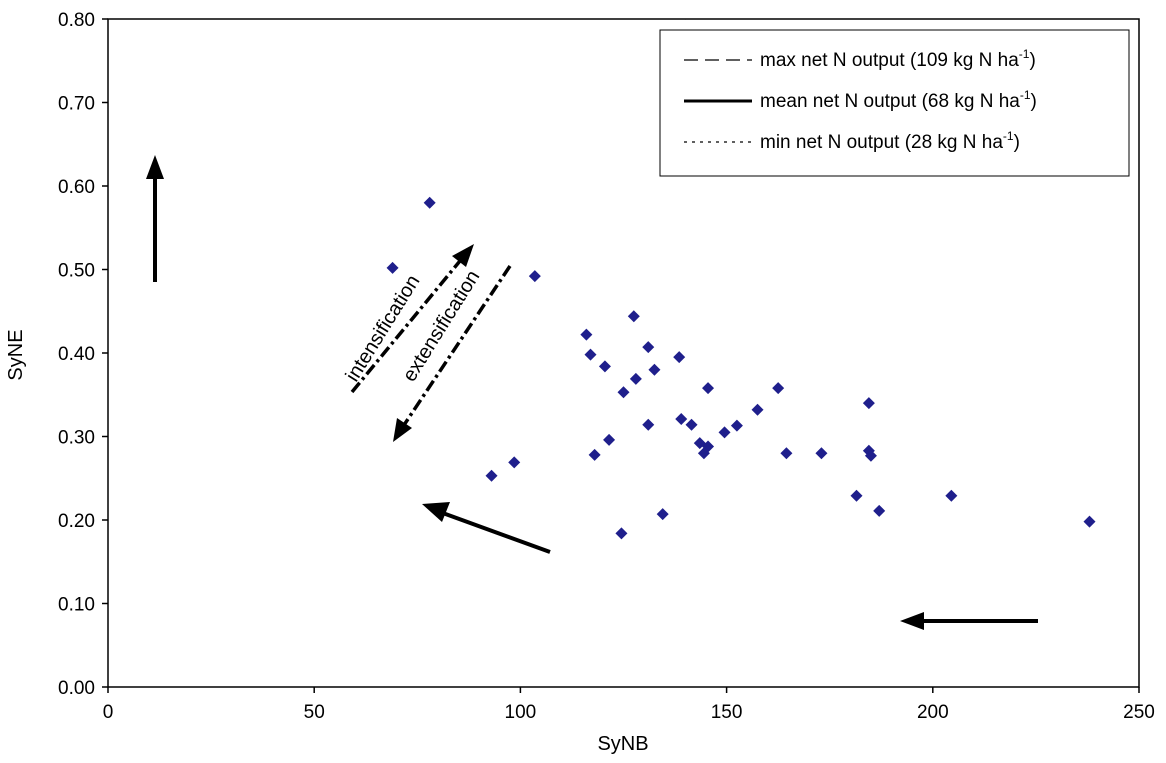  Describe the element at coordinates (76, 354) in the screenshot. I see `y-tick-label: 0.40` at that location.